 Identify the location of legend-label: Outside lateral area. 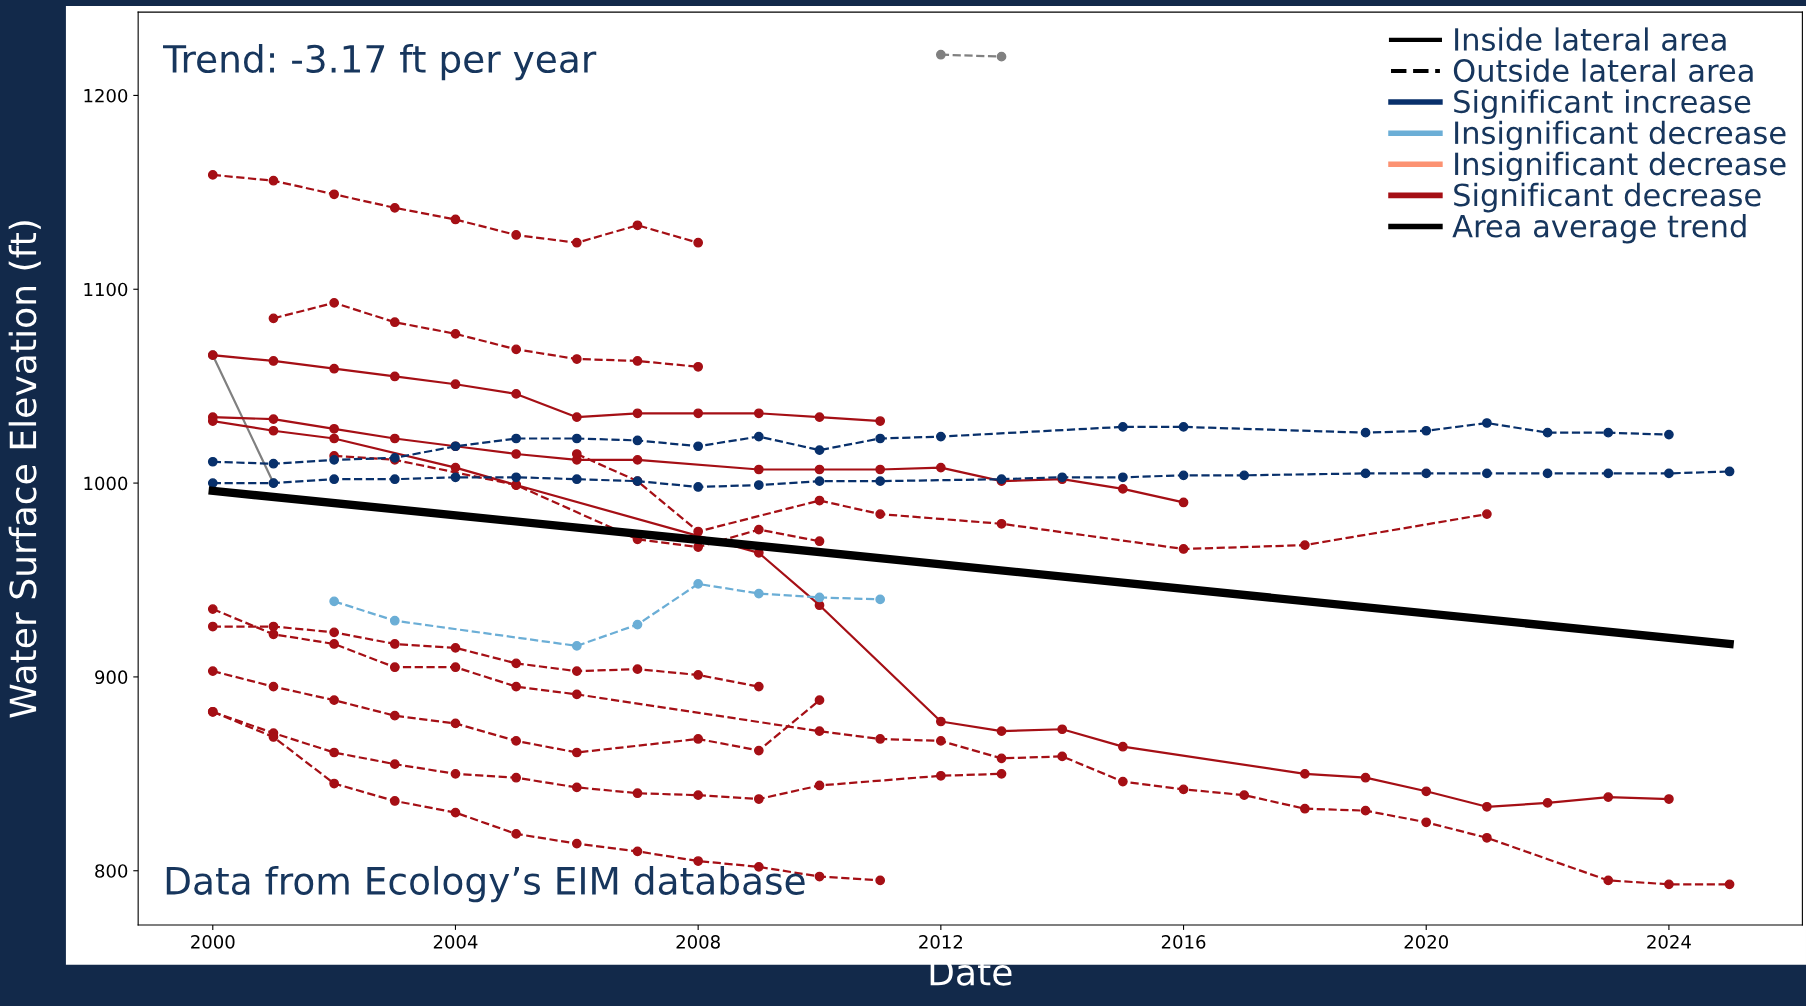
(1603, 70).